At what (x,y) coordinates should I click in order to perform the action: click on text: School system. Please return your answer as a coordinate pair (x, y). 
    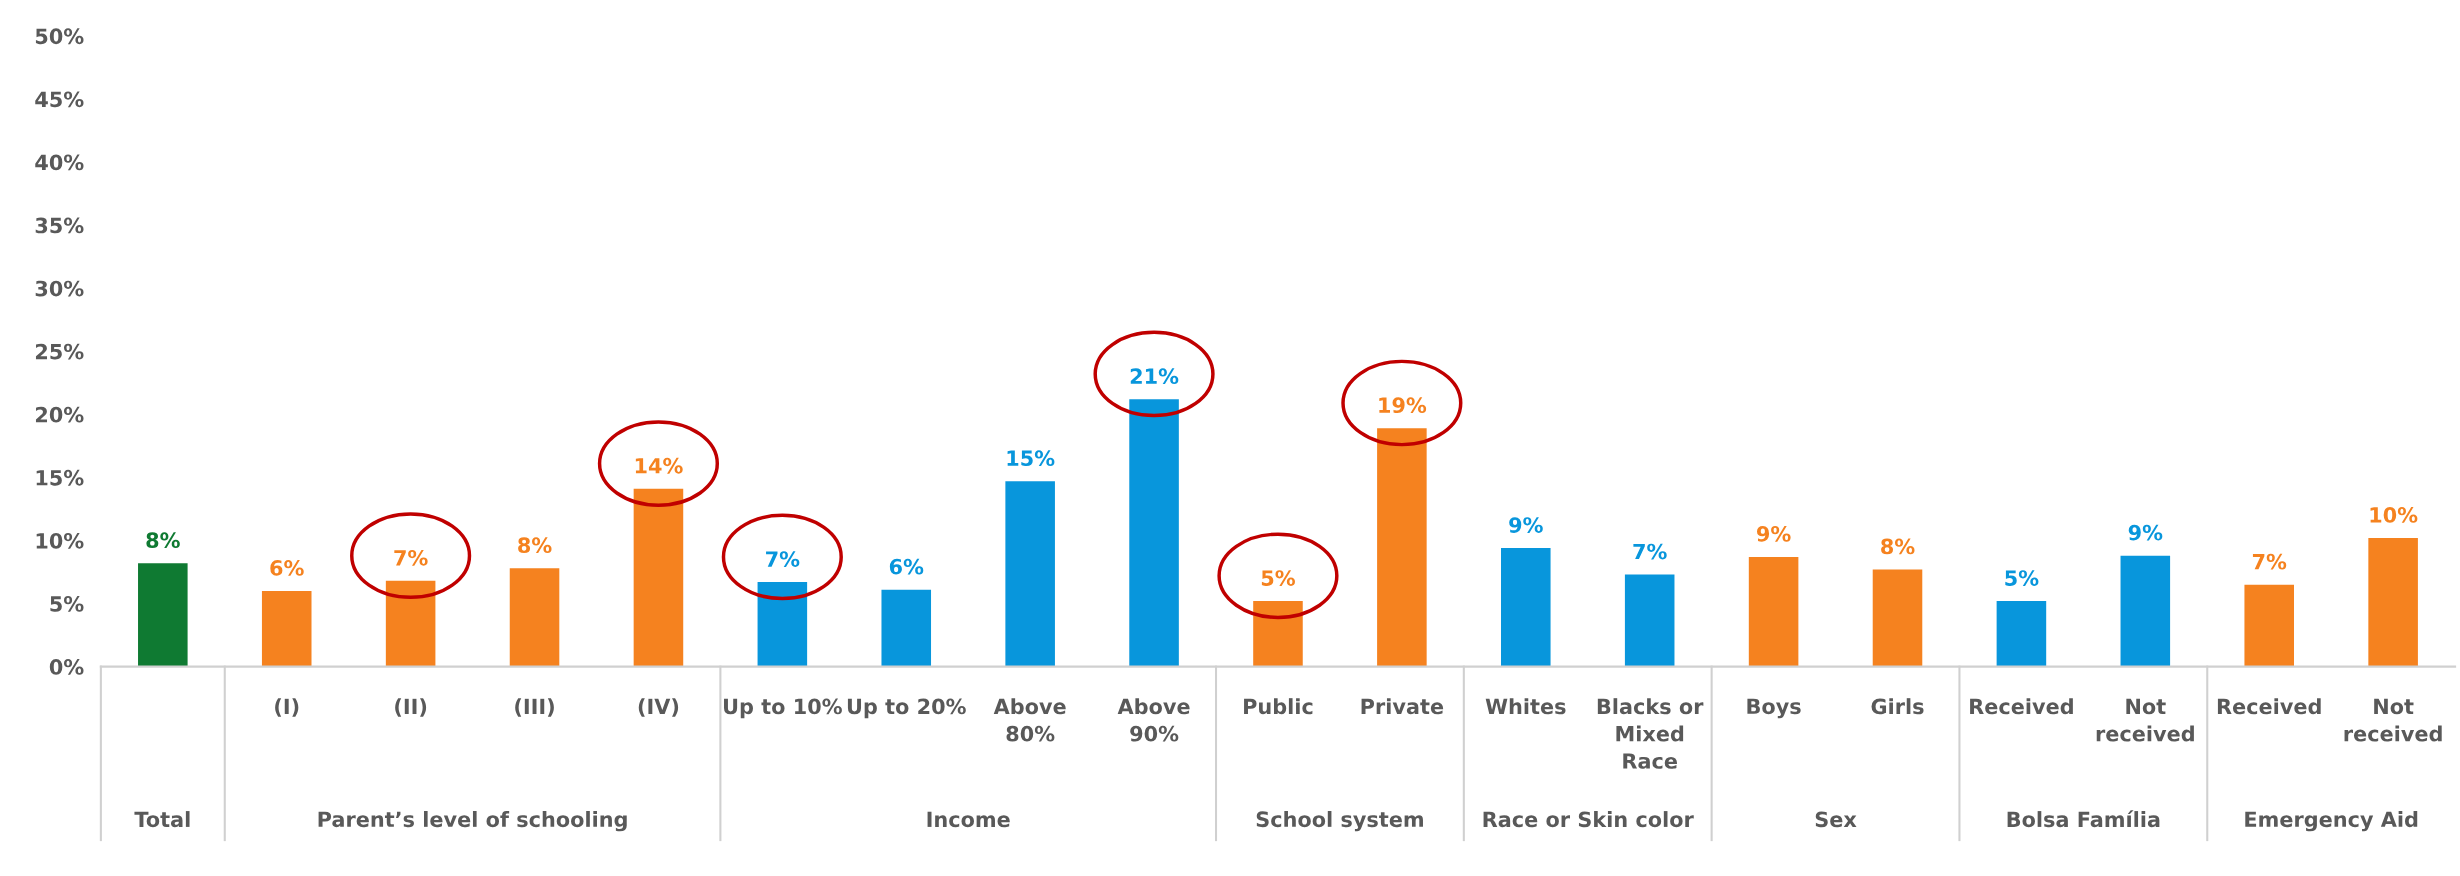
    Looking at the image, I should click on (1339, 821).